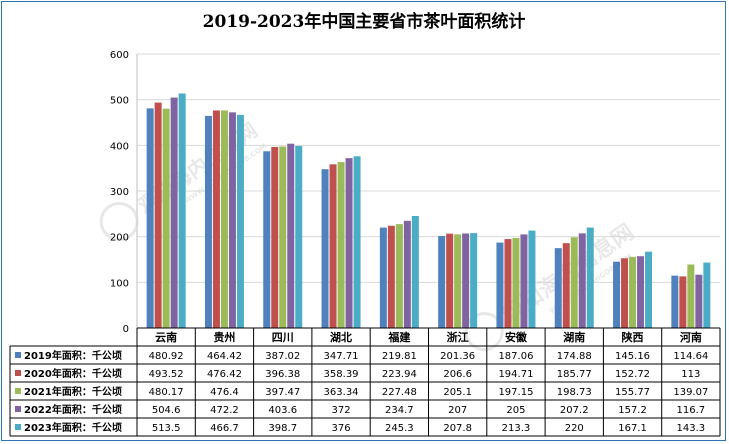 The image size is (729, 444). I want to click on watermark-logo, so click(119, 221).